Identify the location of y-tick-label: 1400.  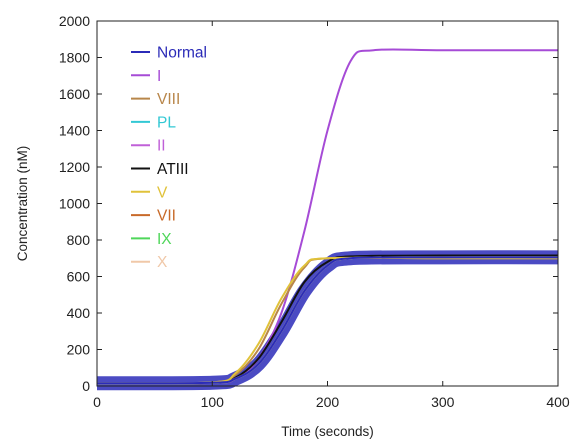
(74, 131).